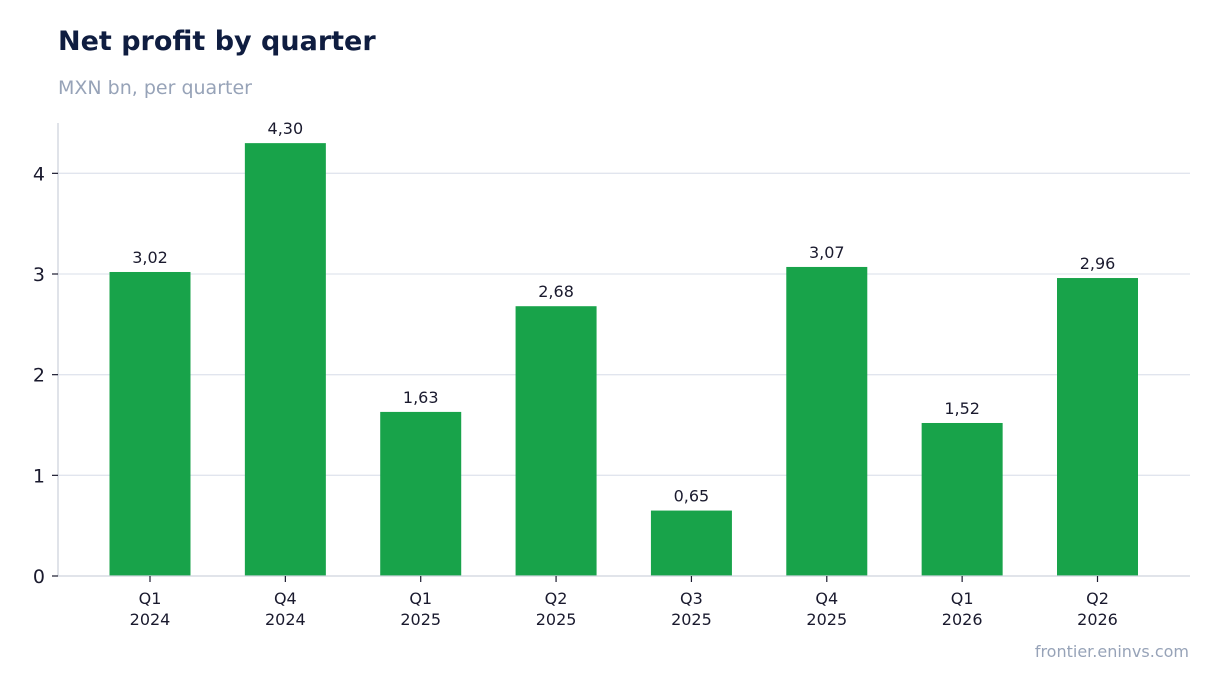 Image resolution: width=1220 pixels, height=693 pixels. What do you see at coordinates (286, 128) in the screenshot?
I see `data-label: 4,30` at bounding box center [286, 128].